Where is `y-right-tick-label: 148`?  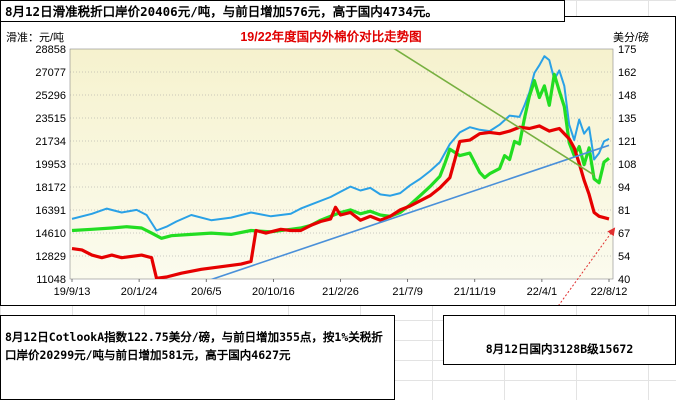
y-right-tick-label: 148 is located at coordinates (627, 96).